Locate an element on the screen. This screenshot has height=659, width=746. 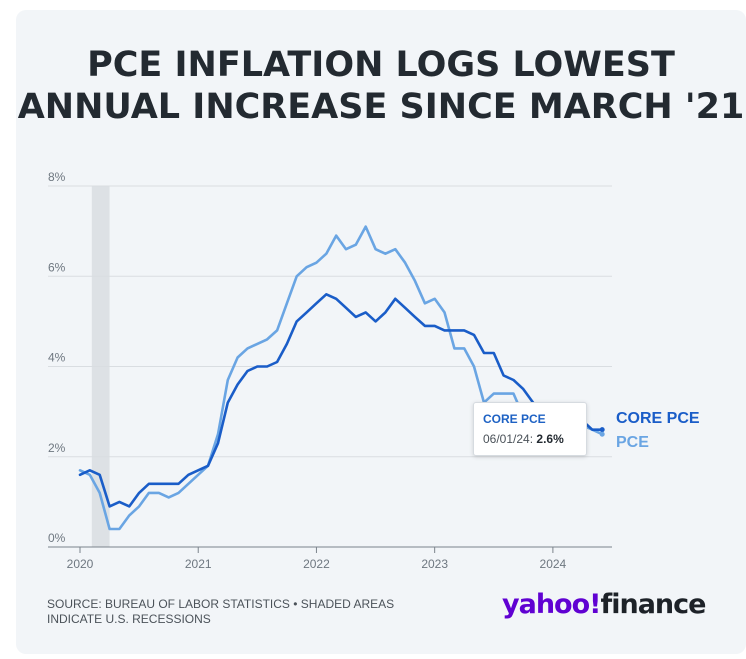
tooltip-body: 06/01/24: 2.6% is located at coordinates (530, 439).